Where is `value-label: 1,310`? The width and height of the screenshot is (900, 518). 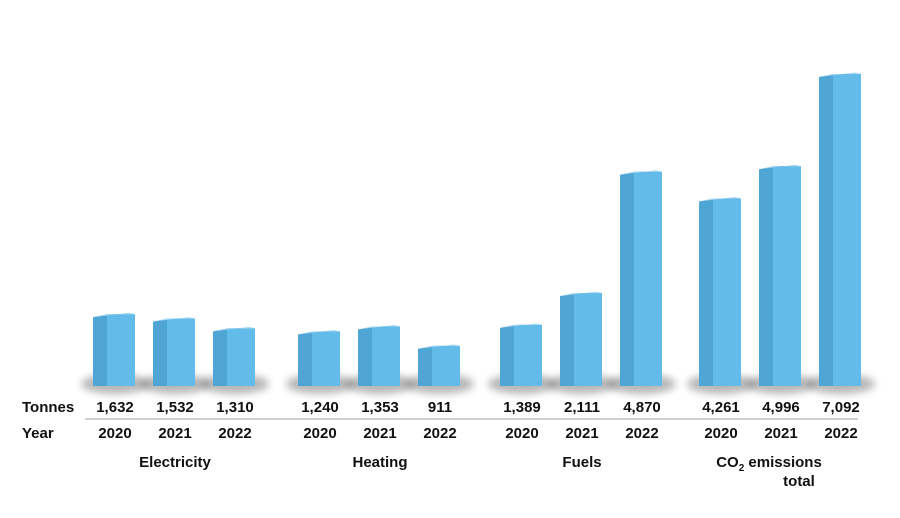 value-label: 1,310 is located at coordinates (235, 407).